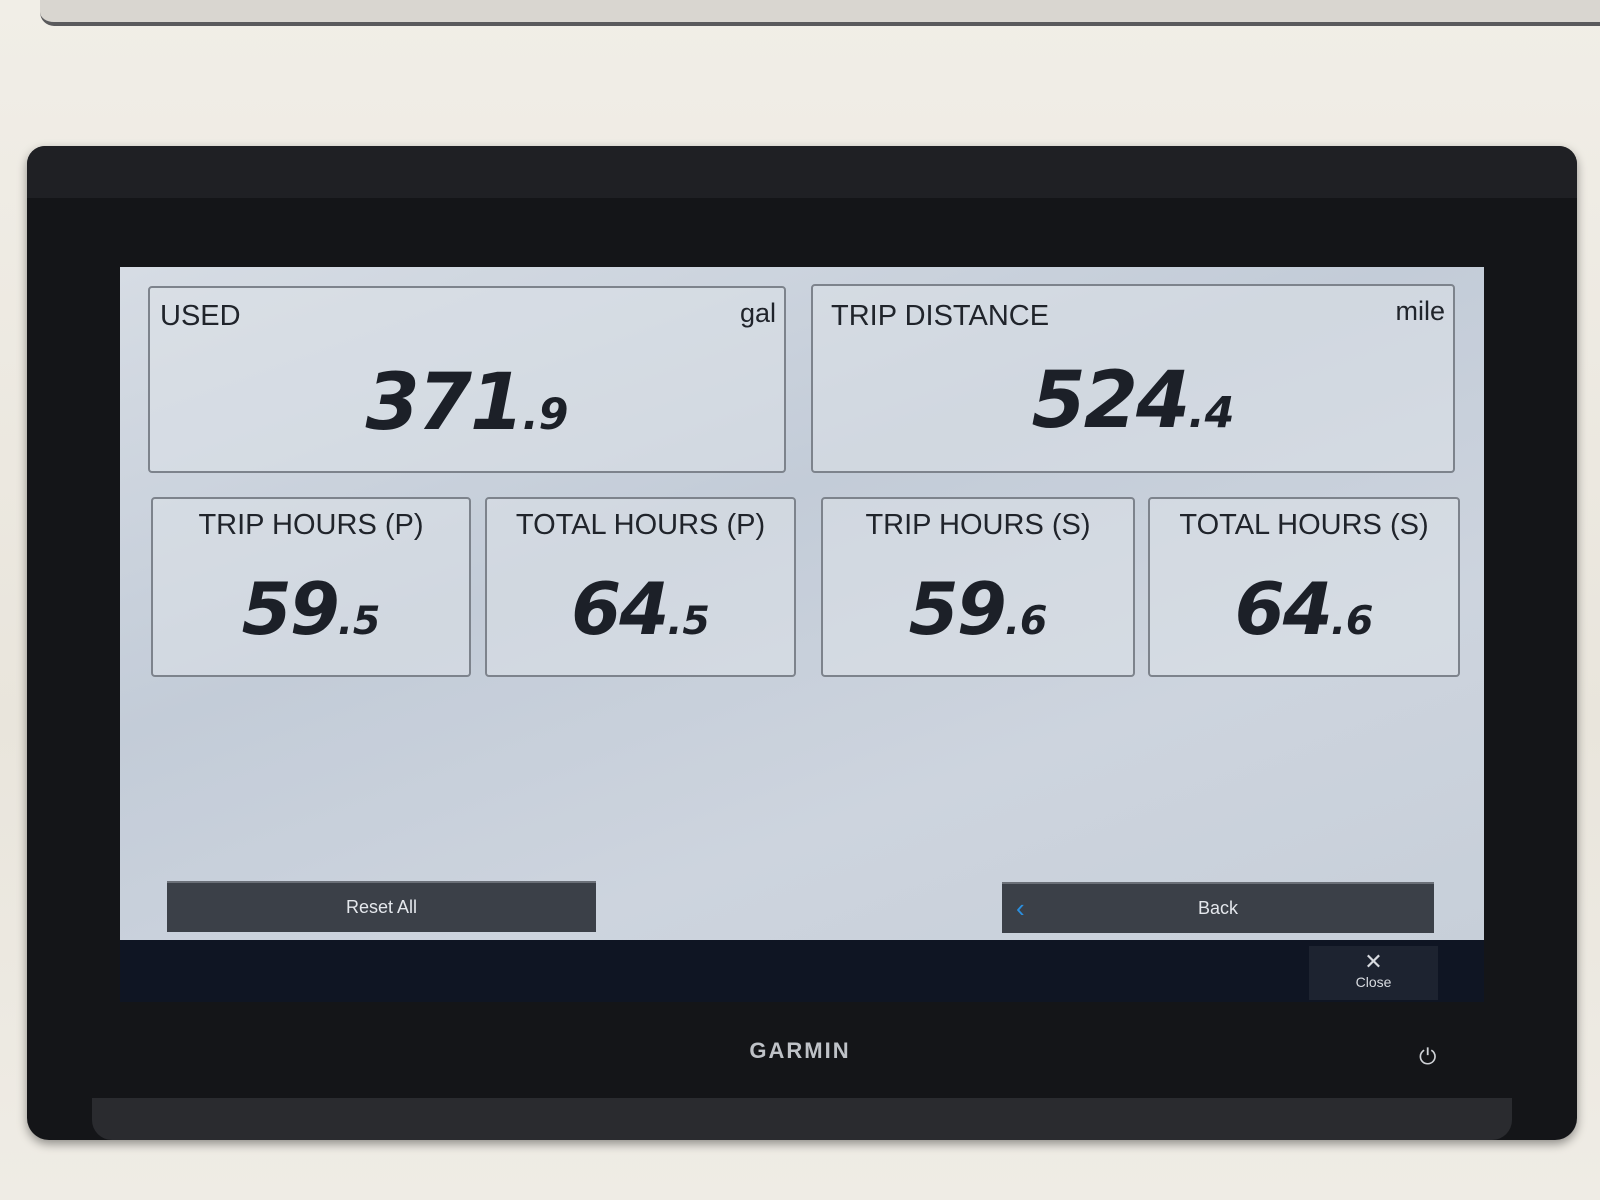 This screenshot has width=1600, height=1200. What do you see at coordinates (940, 316) in the screenshot?
I see `gauge-label: TRIP DISTANCE` at bounding box center [940, 316].